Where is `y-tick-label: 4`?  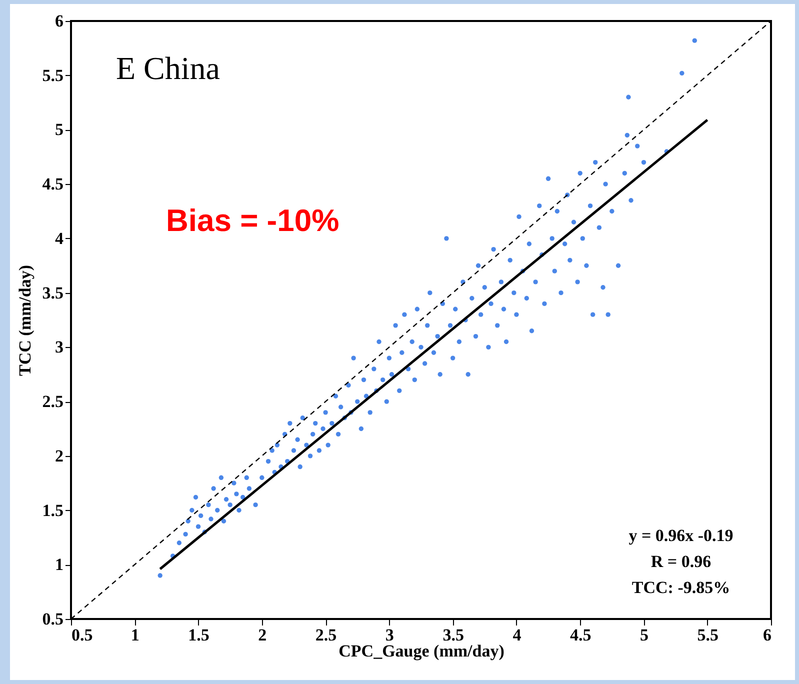
y-tick-label: 4 is located at coordinates (59, 238).